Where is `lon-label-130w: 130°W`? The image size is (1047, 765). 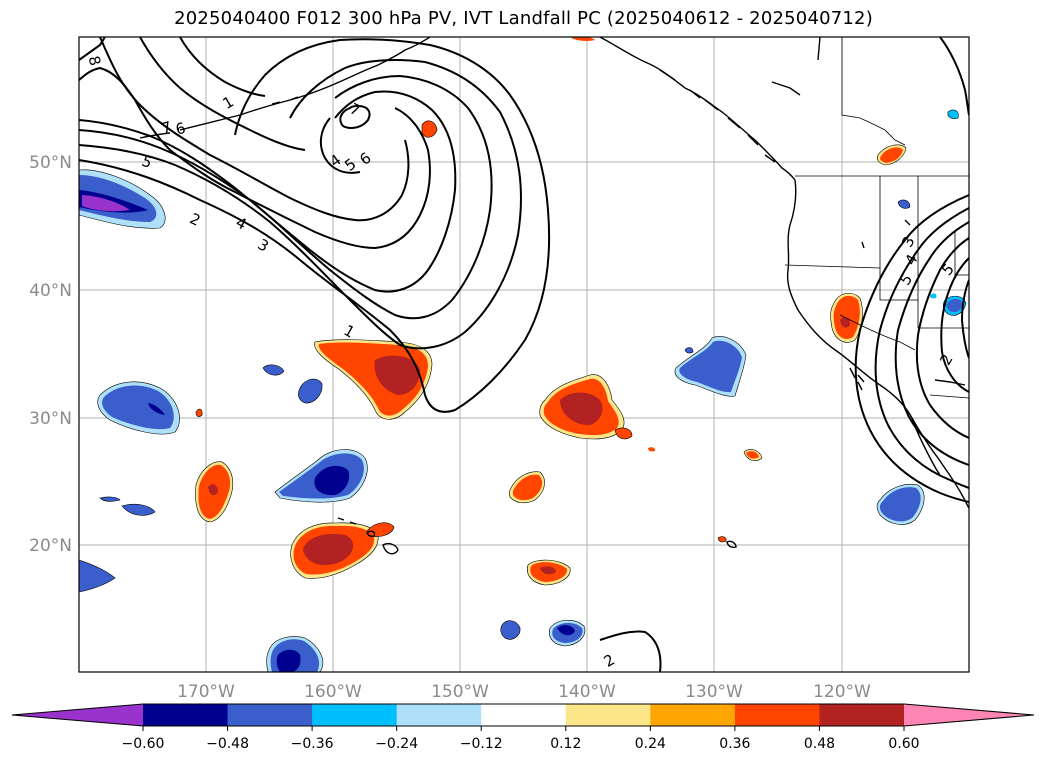
lon-label-130w: 130°W is located at coordinates (714, 692).